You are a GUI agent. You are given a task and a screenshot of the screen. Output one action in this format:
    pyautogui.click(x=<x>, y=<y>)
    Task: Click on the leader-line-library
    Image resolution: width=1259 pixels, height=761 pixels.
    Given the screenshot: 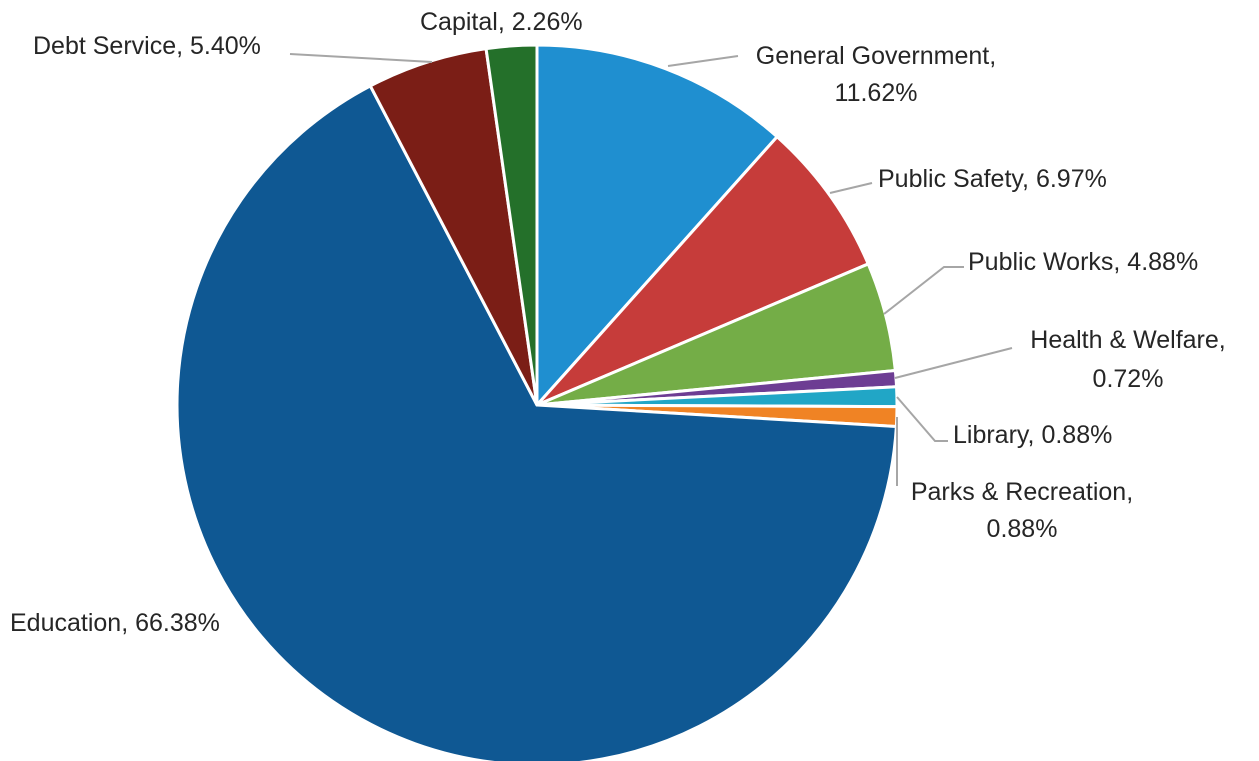 What is the action you would take?
    pyautogui.click(x=922, y=419)
    